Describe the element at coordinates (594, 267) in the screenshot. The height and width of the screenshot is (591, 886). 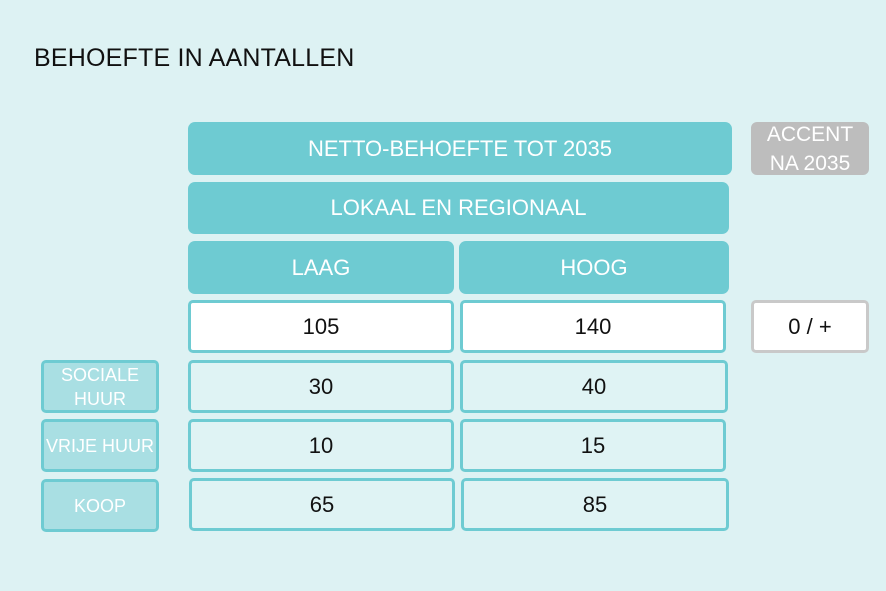
I see `column-header-hoog: HOOG` at that location.